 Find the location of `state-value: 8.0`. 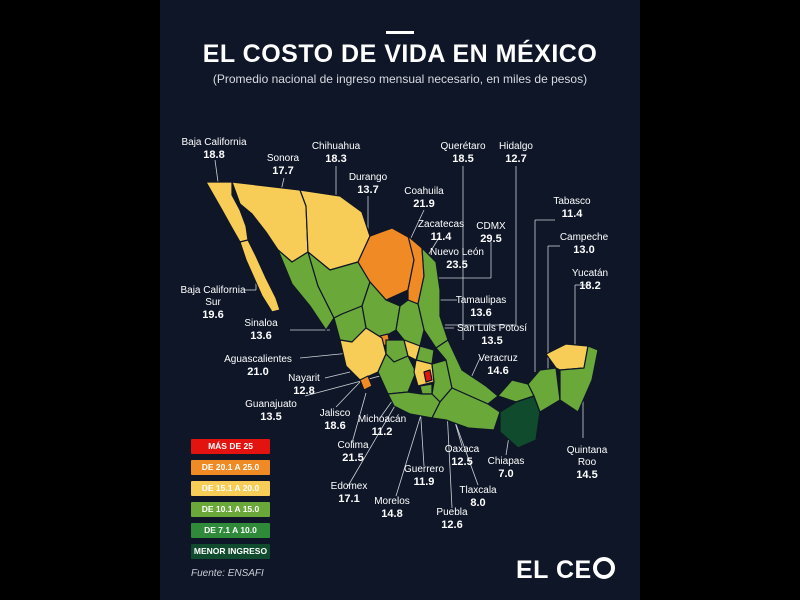

state-value: 8.0 is located at coordinates (478, 503).